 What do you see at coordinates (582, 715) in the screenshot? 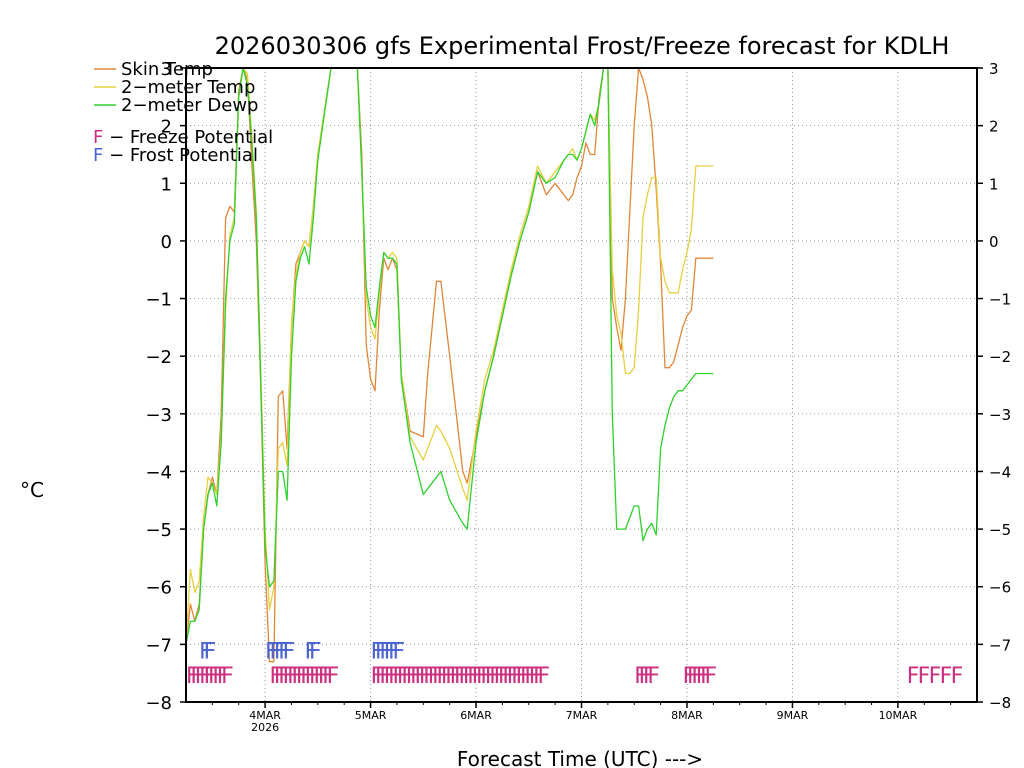
I see `x-tick-label: 7MAR` at bounding box center [582, 715].